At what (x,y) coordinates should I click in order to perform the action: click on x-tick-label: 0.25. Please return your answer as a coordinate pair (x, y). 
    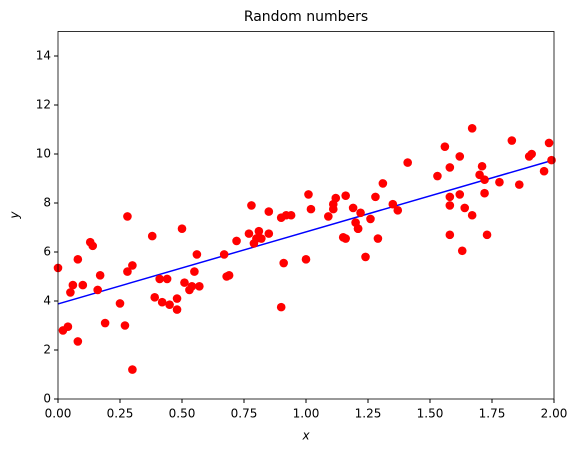
    Looking at the image, I should click on (120, 414).